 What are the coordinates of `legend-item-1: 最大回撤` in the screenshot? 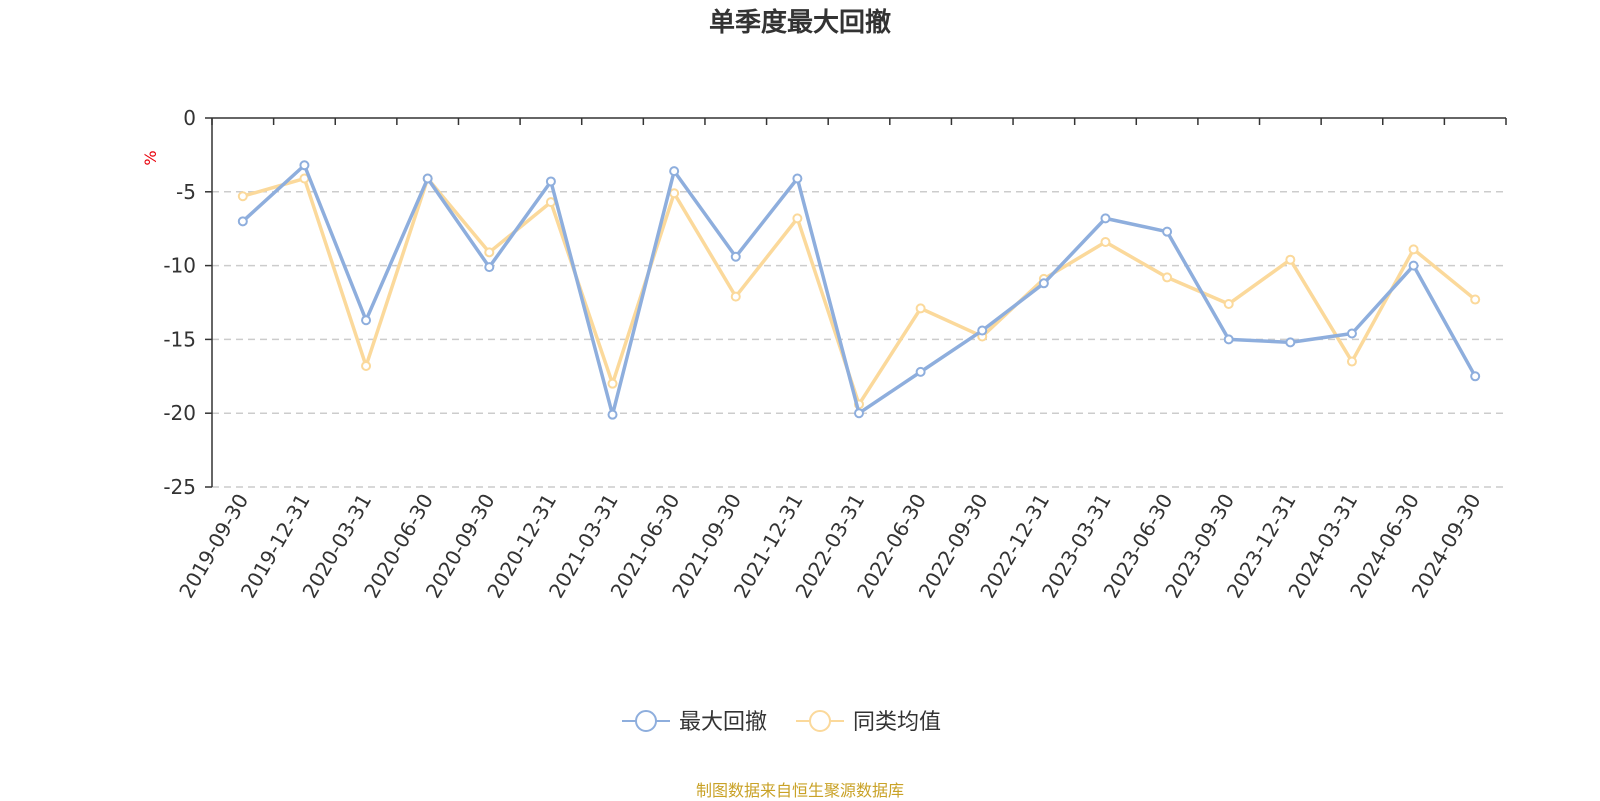 It's located at (694, 722).